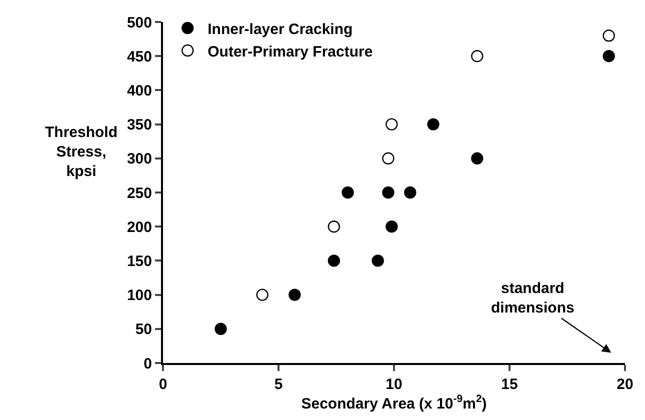  I want to click on y-tick-label: 350, so click(139, 125).